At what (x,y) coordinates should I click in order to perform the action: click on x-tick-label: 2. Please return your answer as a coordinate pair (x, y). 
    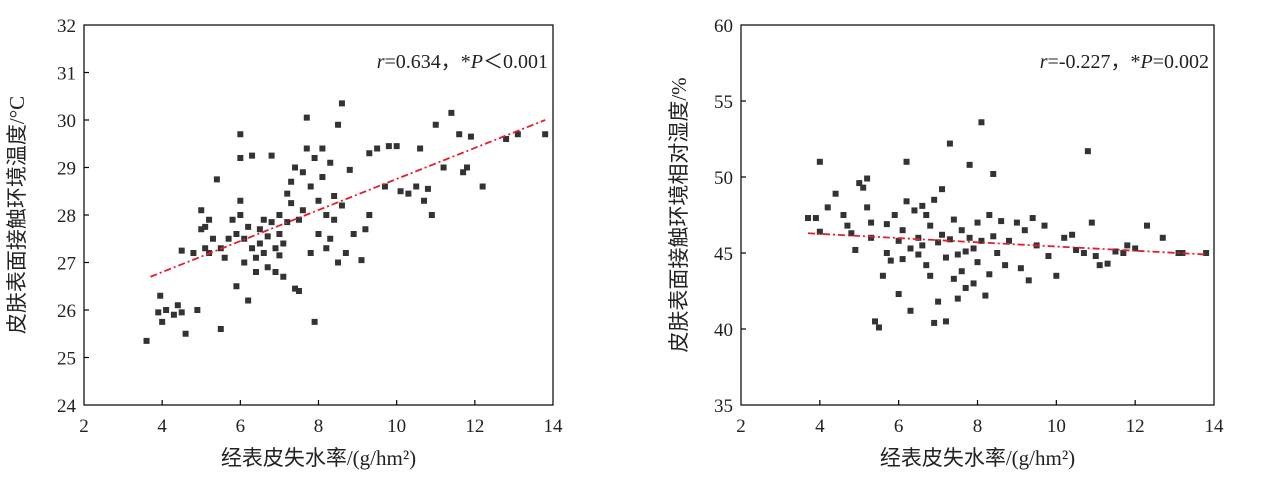
    Looking at the image, I should click on (741, 426).